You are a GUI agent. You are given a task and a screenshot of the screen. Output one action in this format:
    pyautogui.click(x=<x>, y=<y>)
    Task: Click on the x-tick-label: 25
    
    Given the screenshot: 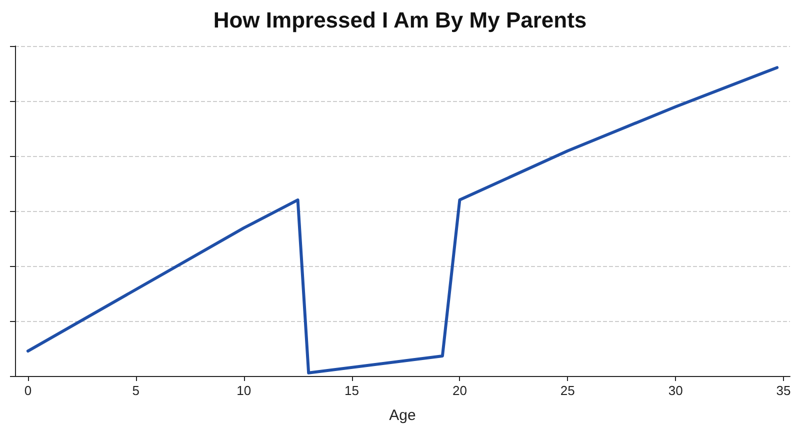 What is the action you would take?
    pyautogui.click(x=567, y=390)
    